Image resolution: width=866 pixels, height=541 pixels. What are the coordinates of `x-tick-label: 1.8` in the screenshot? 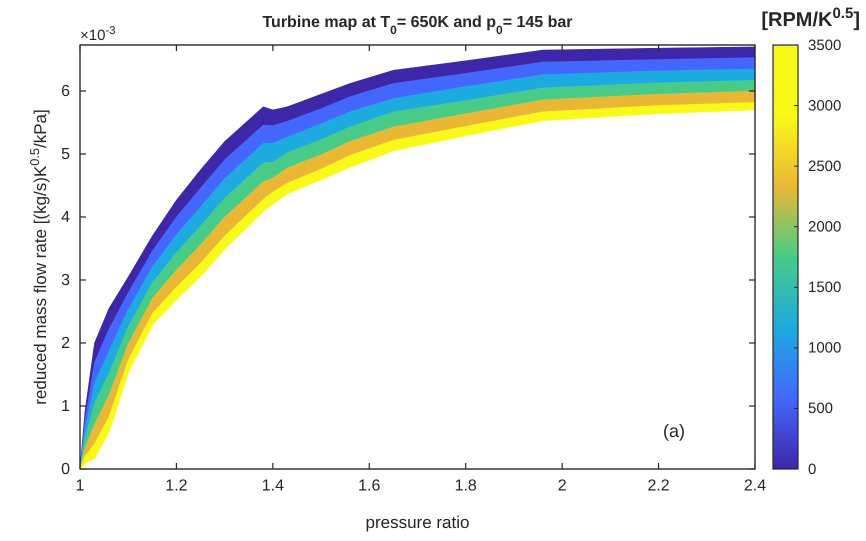 It's located at (465, 485).